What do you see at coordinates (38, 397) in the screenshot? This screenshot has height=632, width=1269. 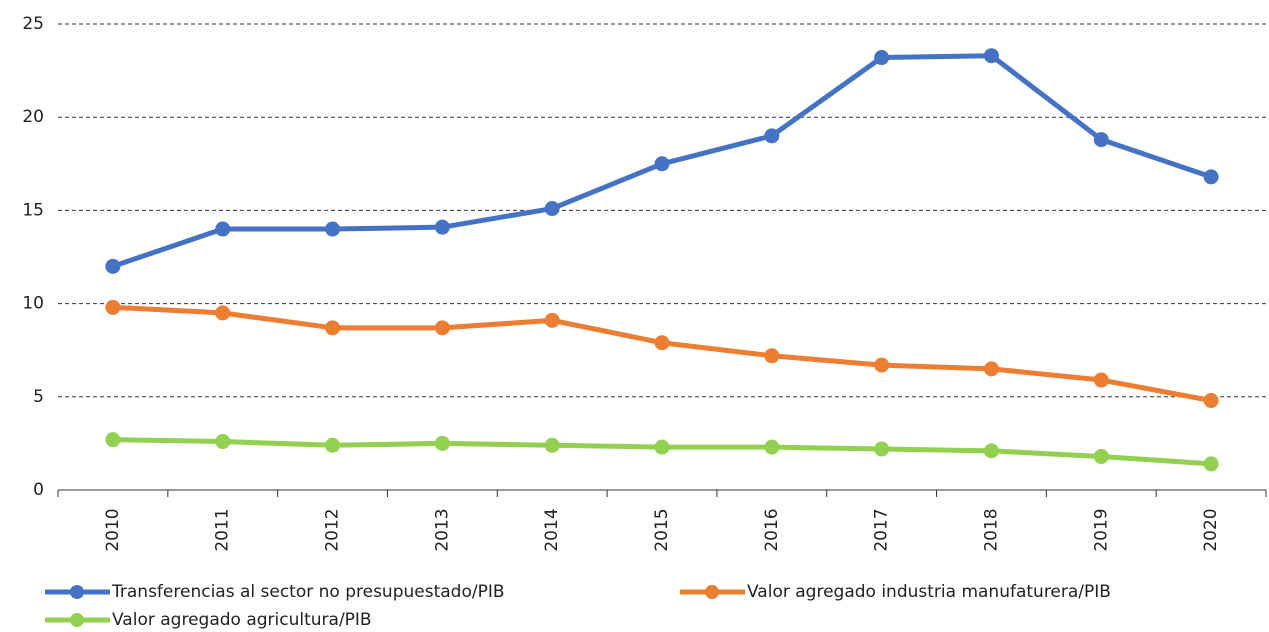 I see `y-tick-label: 5` at bounding box center [38, 397].